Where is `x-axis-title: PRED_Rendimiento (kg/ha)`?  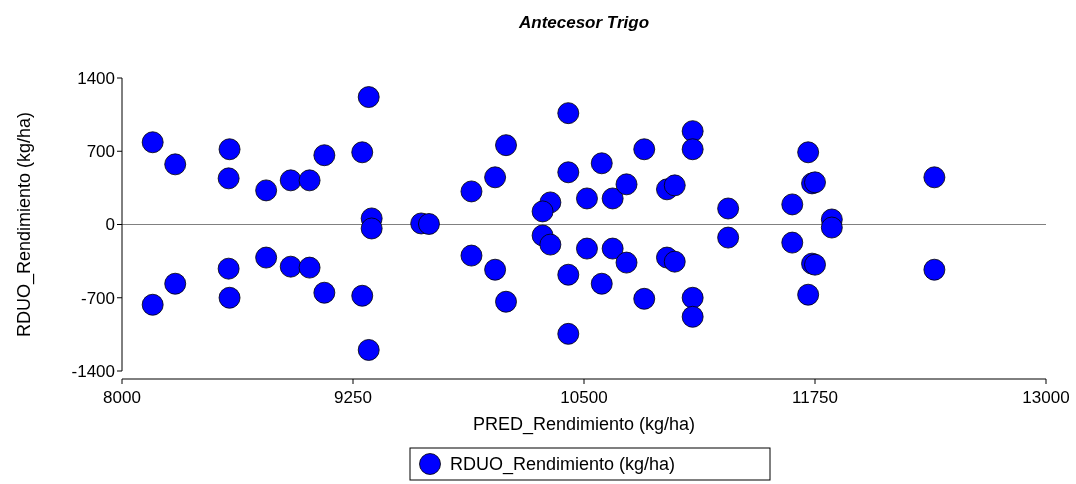
x-axis-title: PRED_Rendimiento (kg/ha) is located at coordinates (584, 424).